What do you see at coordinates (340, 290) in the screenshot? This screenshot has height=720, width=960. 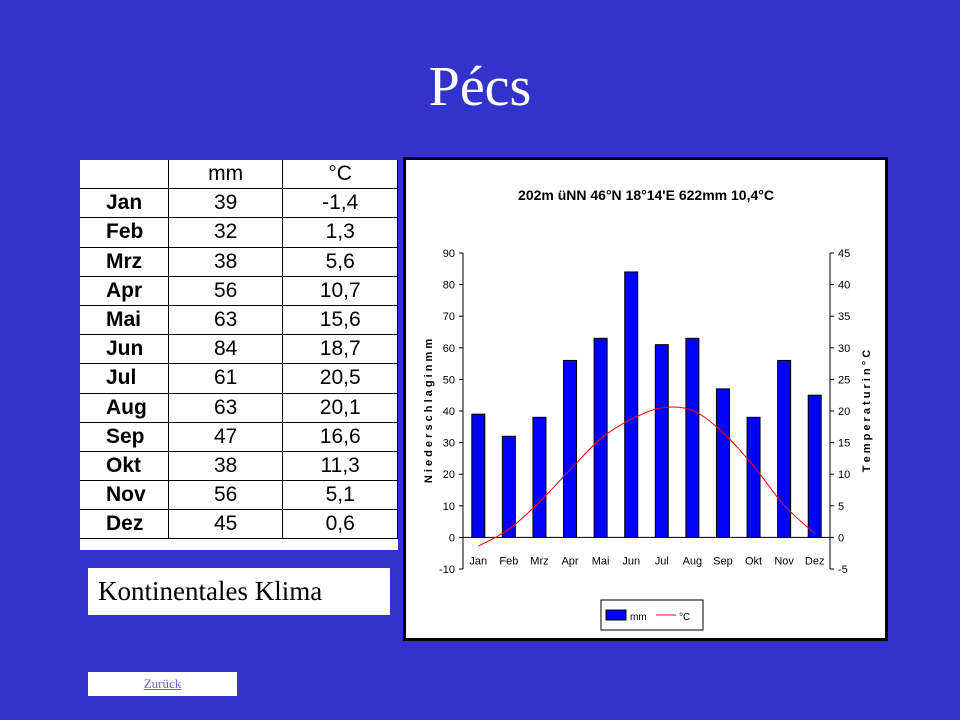 I see `celsius-cell: 10,7` at bounding box center [340, 290].